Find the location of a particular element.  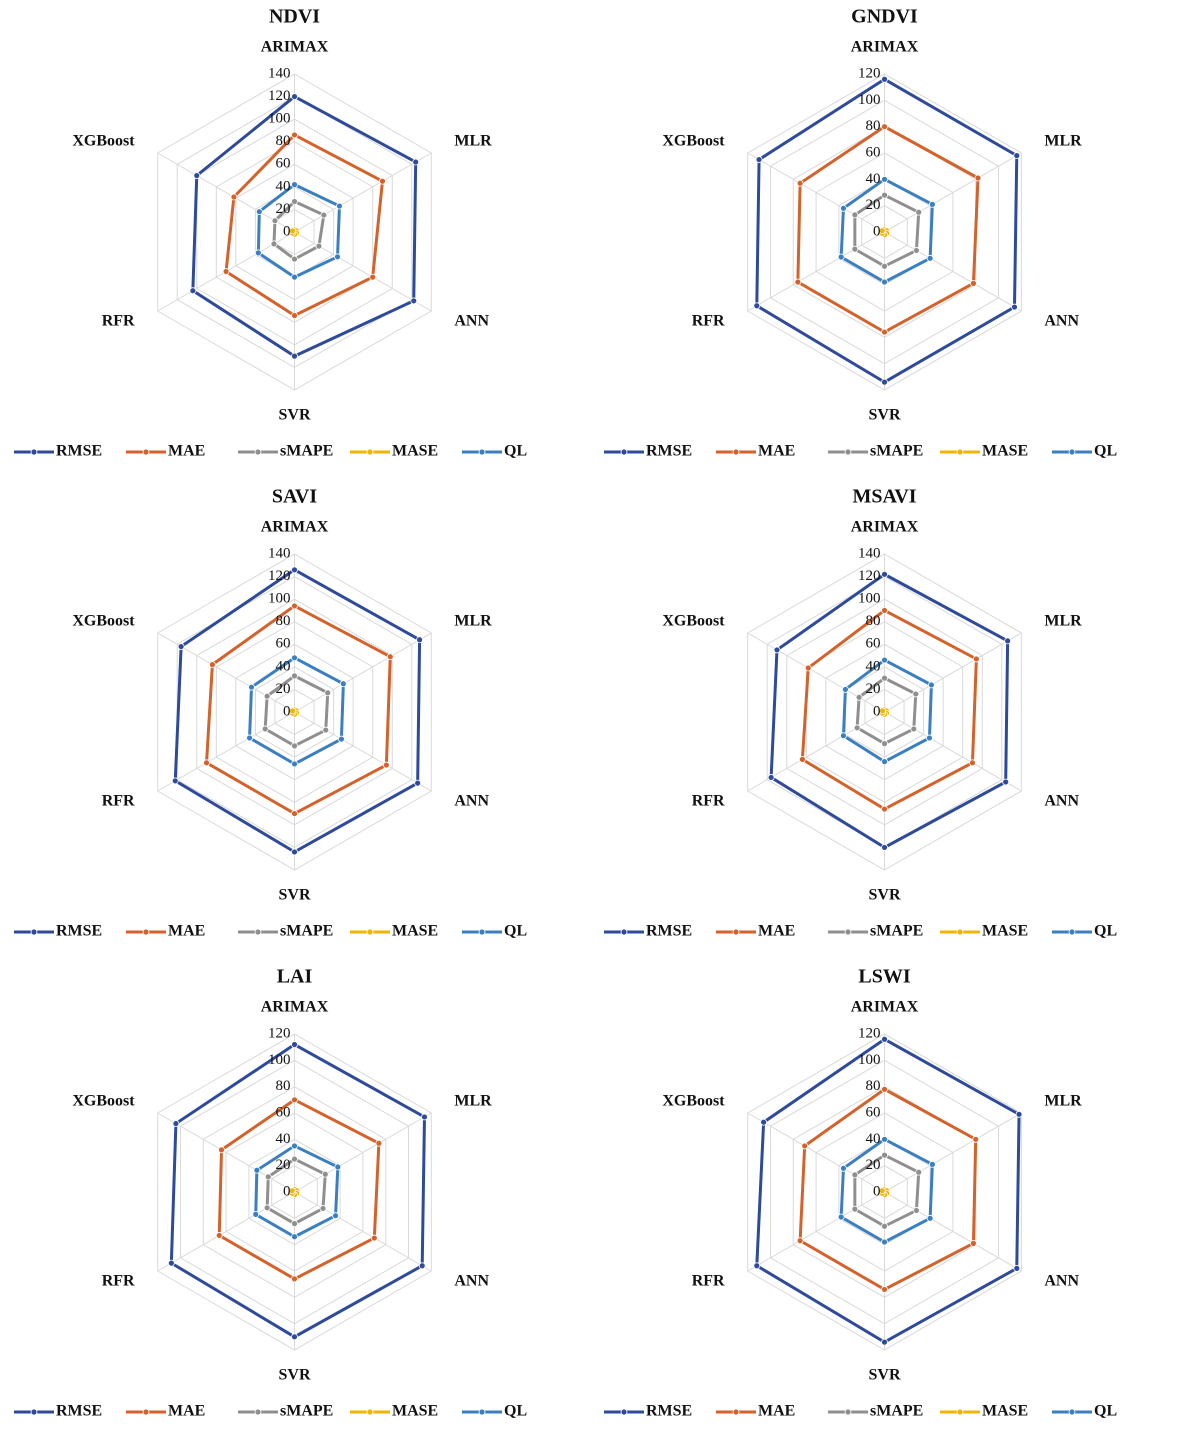

axis-label: ARIMAX is located at coordinates (295, 47).